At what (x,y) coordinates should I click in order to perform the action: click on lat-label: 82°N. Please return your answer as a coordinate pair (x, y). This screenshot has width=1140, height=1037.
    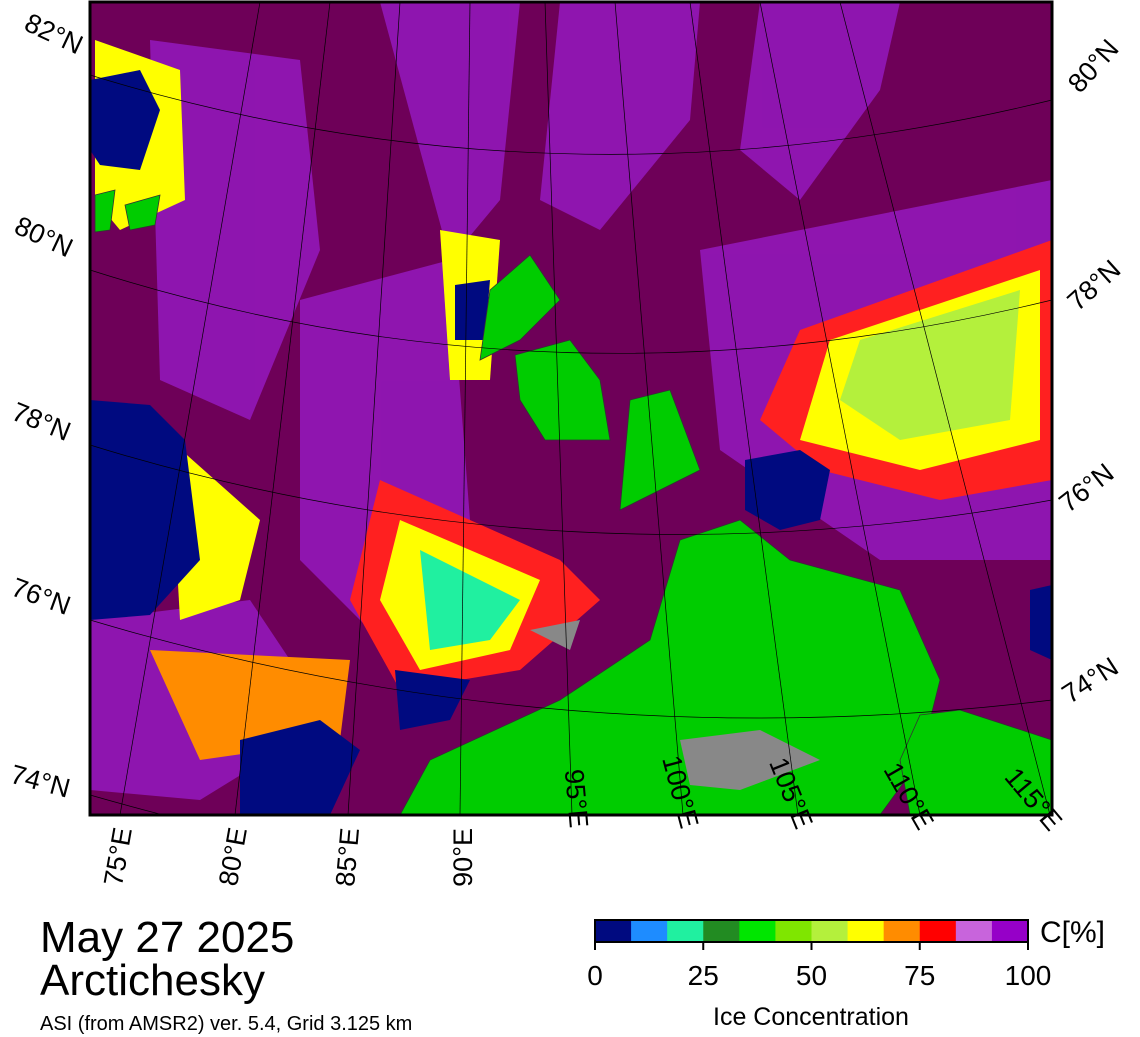
    Looking at the image, I should click on (53, 34).